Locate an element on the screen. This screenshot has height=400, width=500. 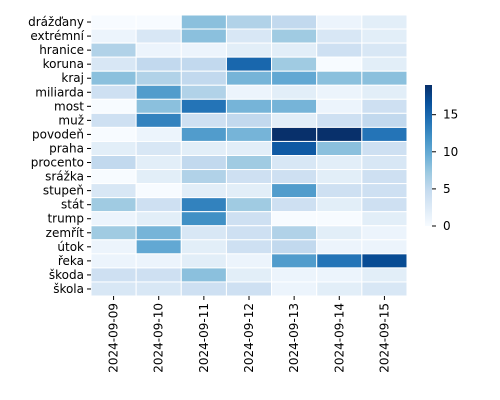
x-tick-label: 2024-09-11 is located at coordinates (204, 338).